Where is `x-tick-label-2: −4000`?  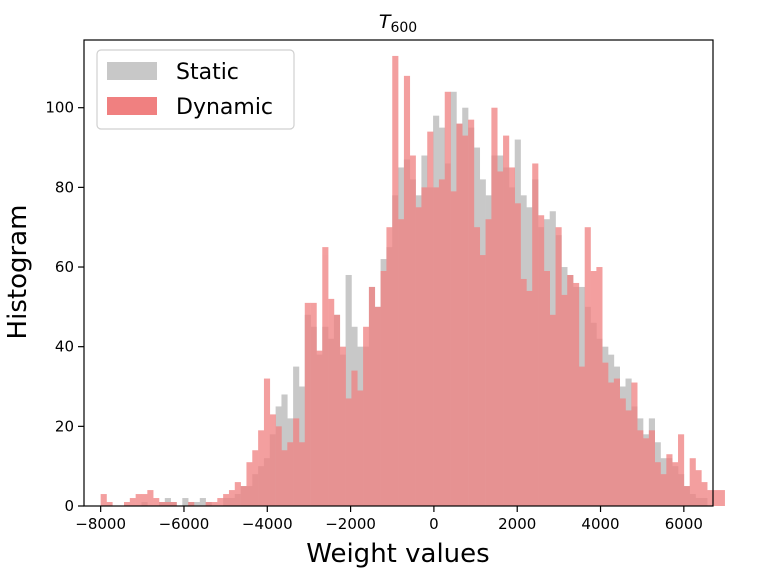 x-tick-label-2: −4000 is located at coordinates (267, 524).